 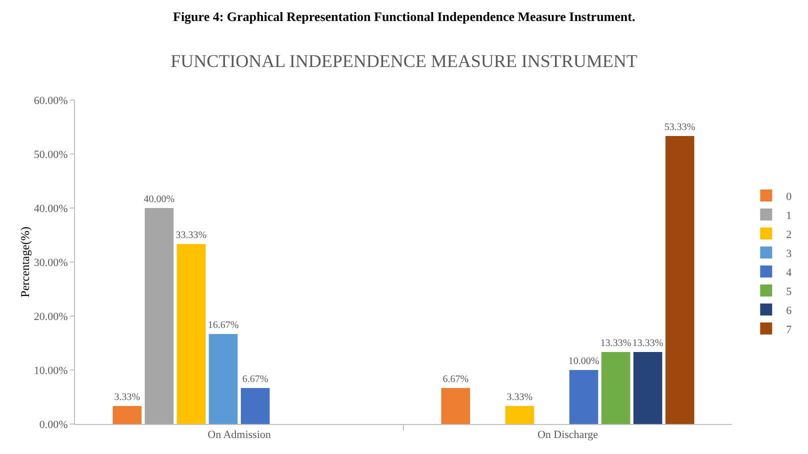 I want to click on data-label: 40.00%, so click(x=159, y=199).